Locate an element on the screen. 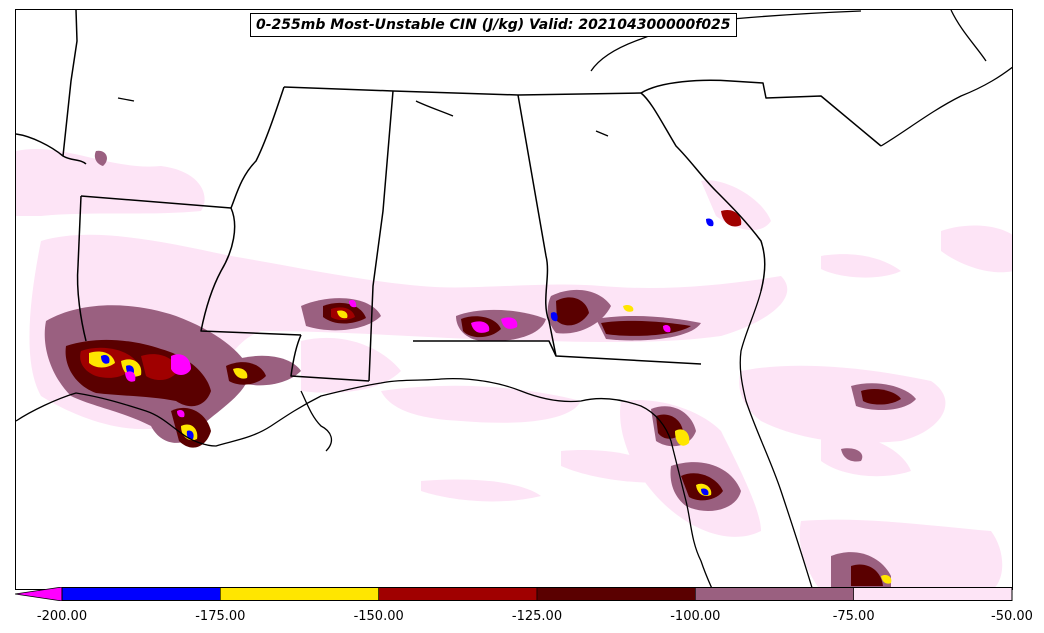 This screenshot has width=1044, height=633. colorbar-under-arrow is located at coordinates (39, 594).